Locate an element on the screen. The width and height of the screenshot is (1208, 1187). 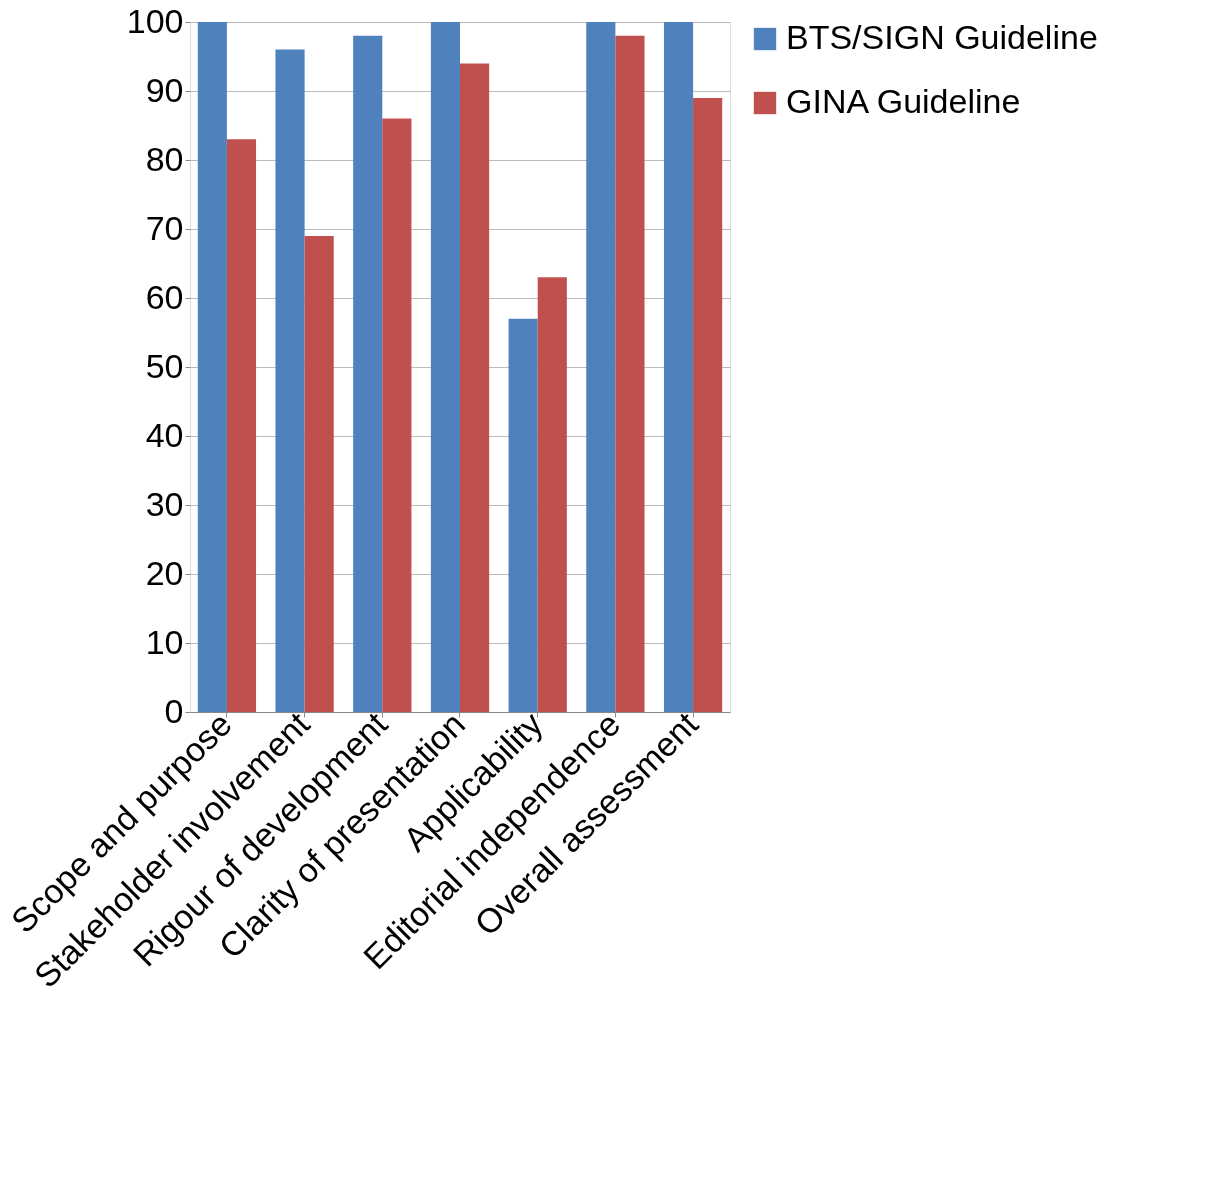
y-tick-label: 90 is located at coordinates (164, 89).